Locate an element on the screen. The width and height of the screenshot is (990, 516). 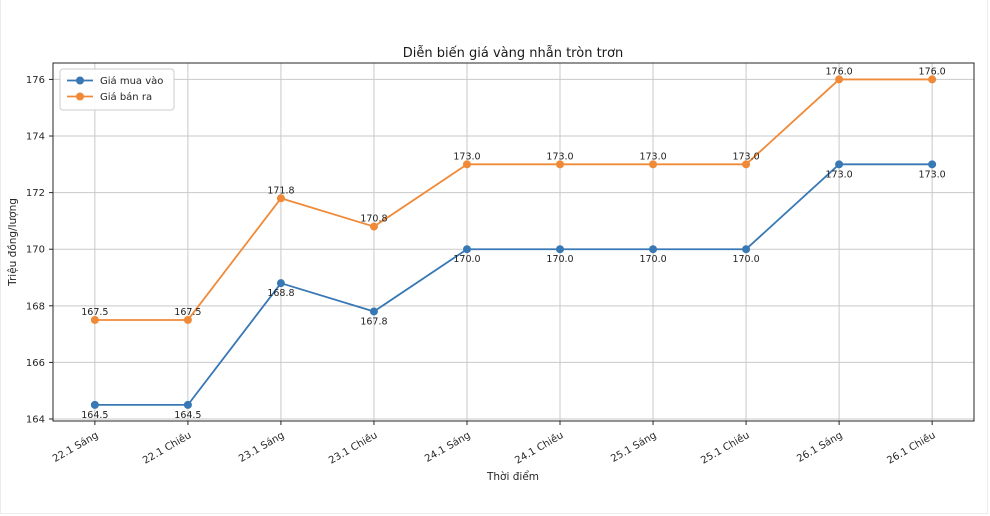
y-axis-label: Triệu đồng/lượng is located at coordinates (13, 242).